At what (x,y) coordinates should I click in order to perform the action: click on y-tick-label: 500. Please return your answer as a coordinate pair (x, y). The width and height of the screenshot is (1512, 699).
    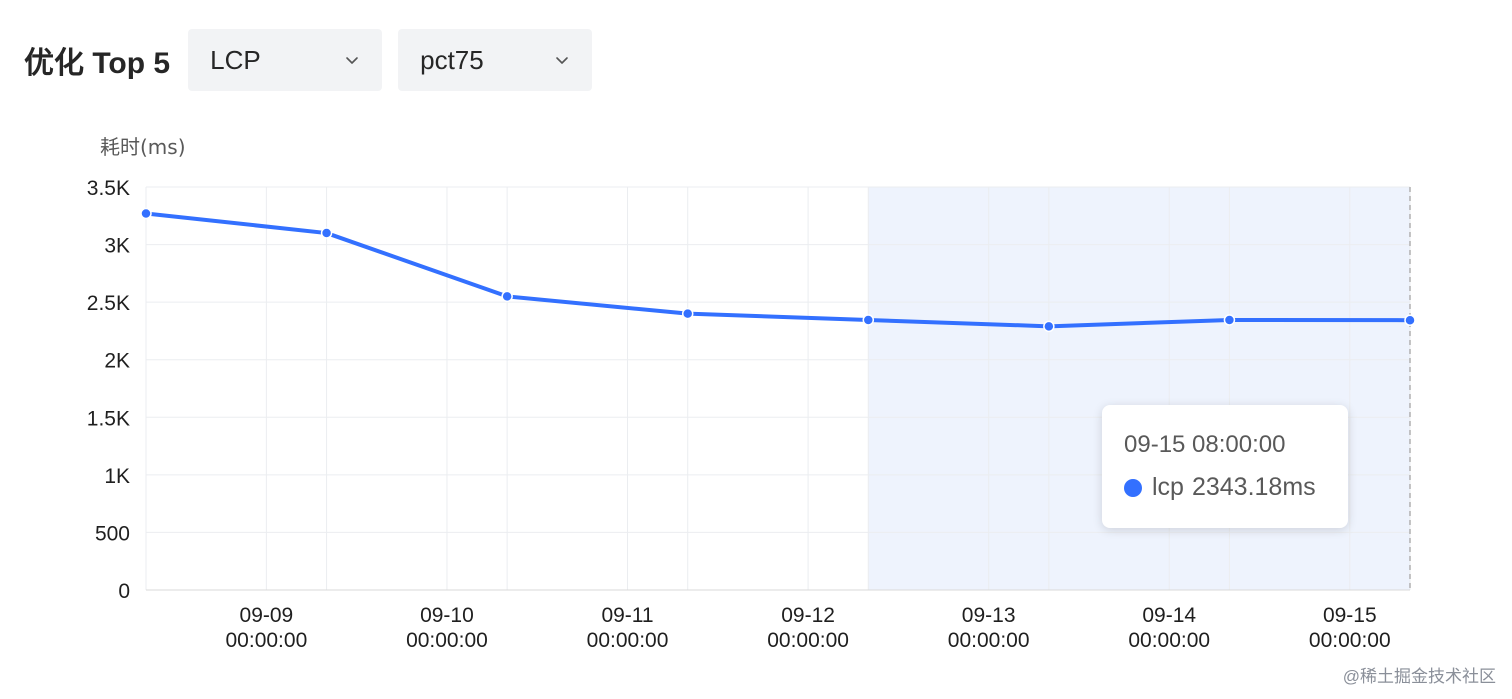
    Looking at the image, I should click on (112, 533).